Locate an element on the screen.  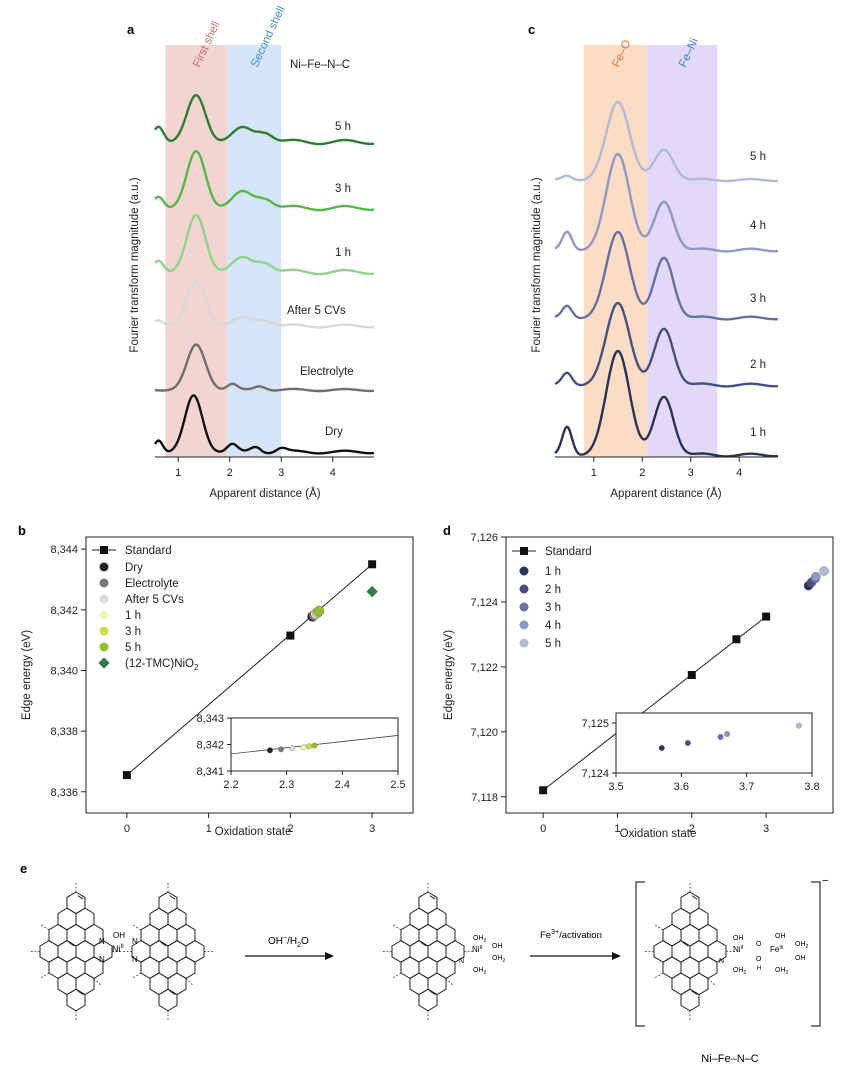
o-atom: O is located at coordinates (759, 959).